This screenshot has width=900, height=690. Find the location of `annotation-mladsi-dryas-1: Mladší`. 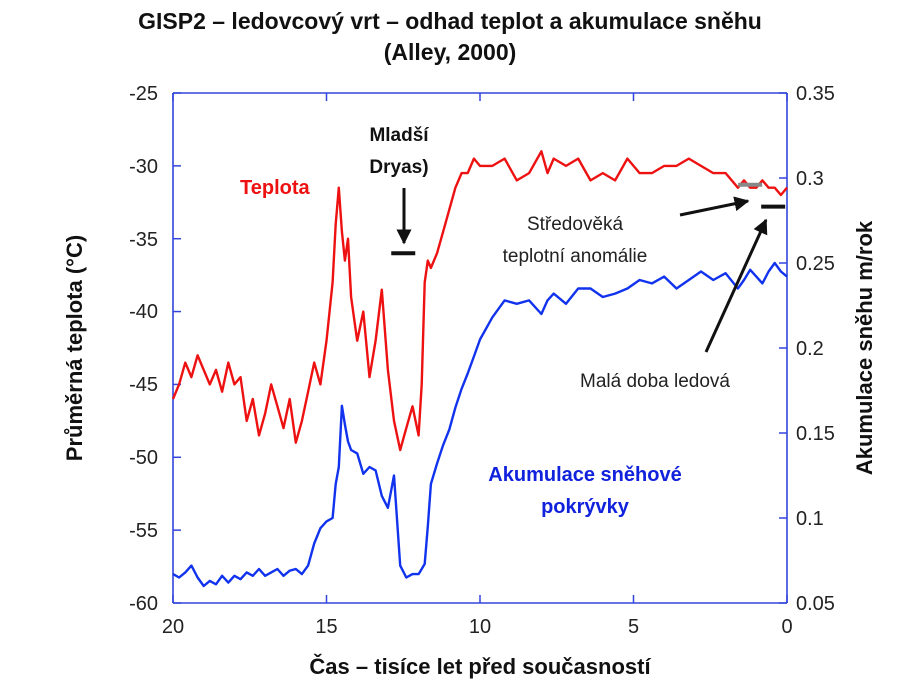

annotation-mladsi-dryas-1: Mladší is located at coordinates (399, 135).